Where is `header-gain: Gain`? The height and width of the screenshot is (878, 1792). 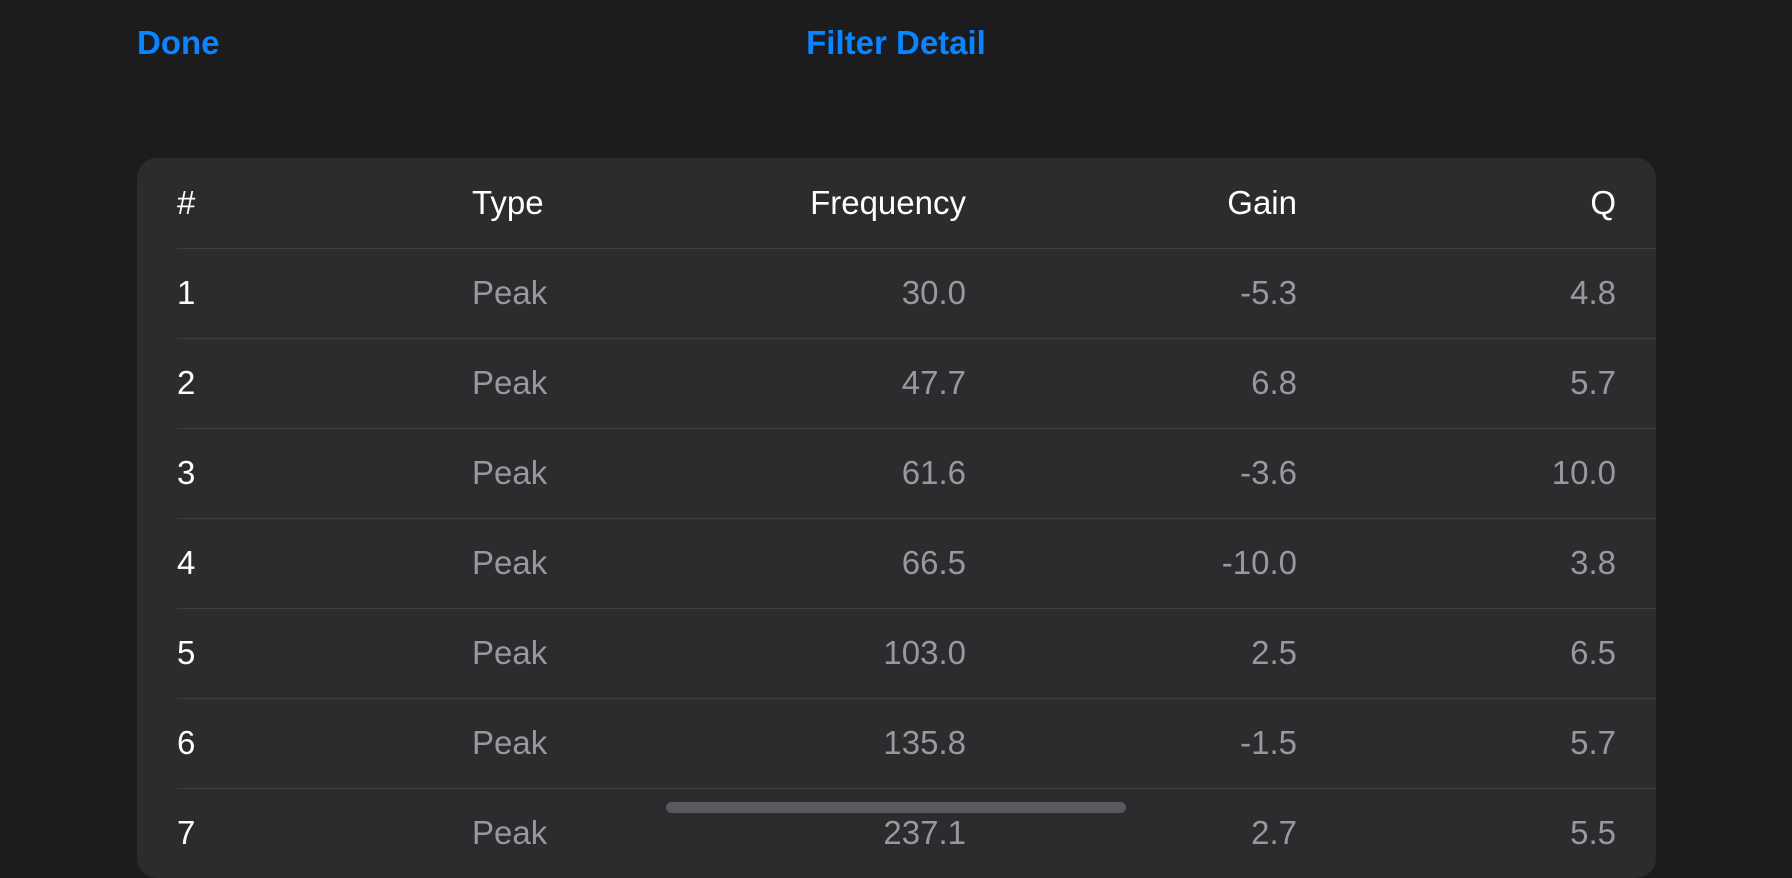
header-gain: Gain is located at coordinates (1262, 202).